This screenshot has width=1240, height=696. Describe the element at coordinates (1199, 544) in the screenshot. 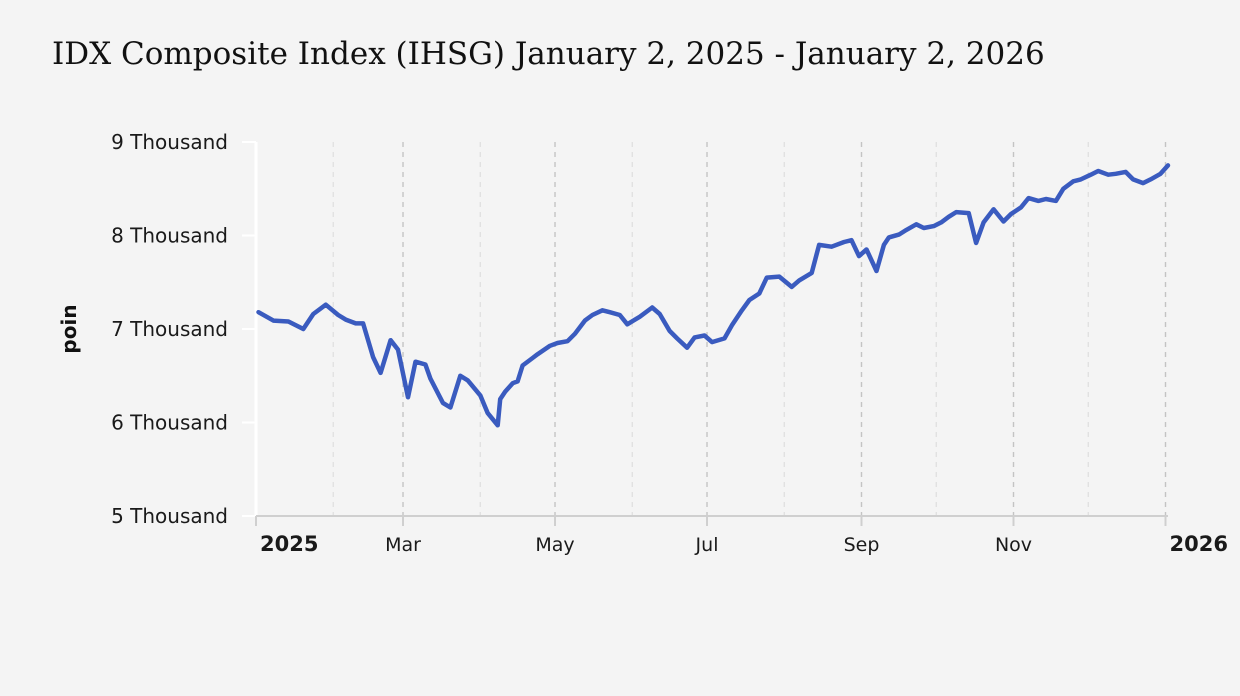

I see `x-tick-label: 2026` at that location.